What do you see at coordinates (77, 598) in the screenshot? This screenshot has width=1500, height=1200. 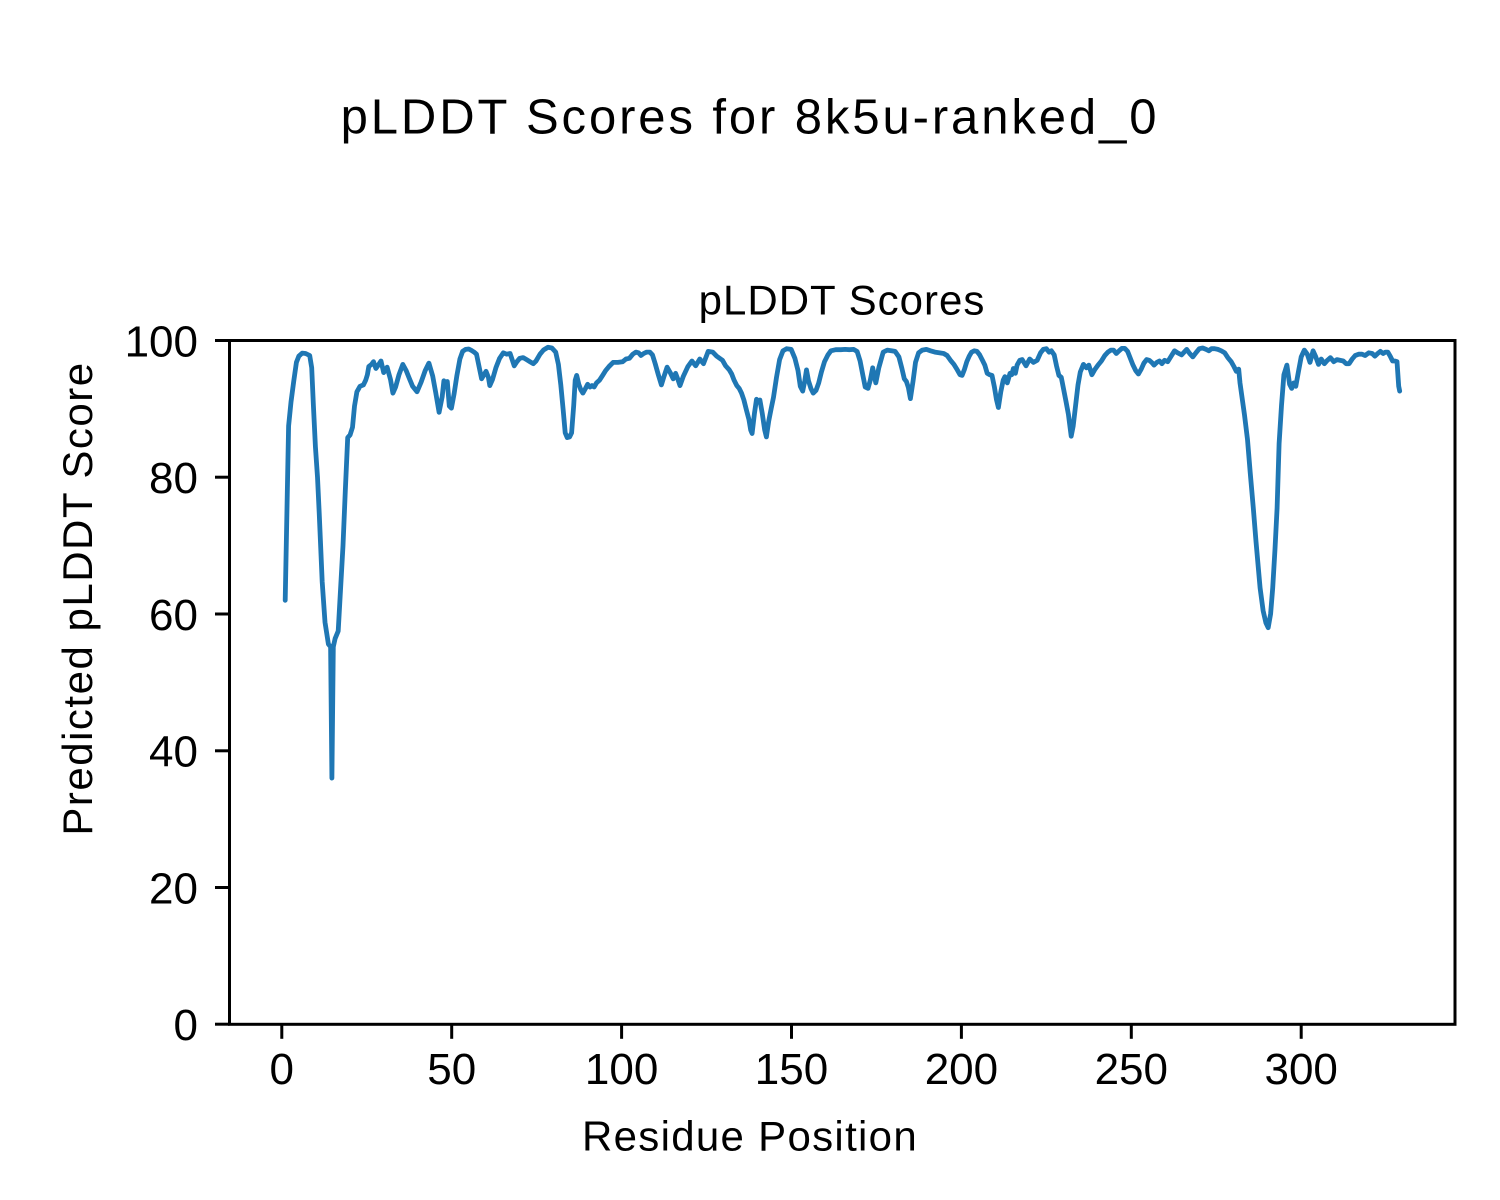 I see `svg-text: Predicted pLDDT Score` at bounding box center [77, 598].